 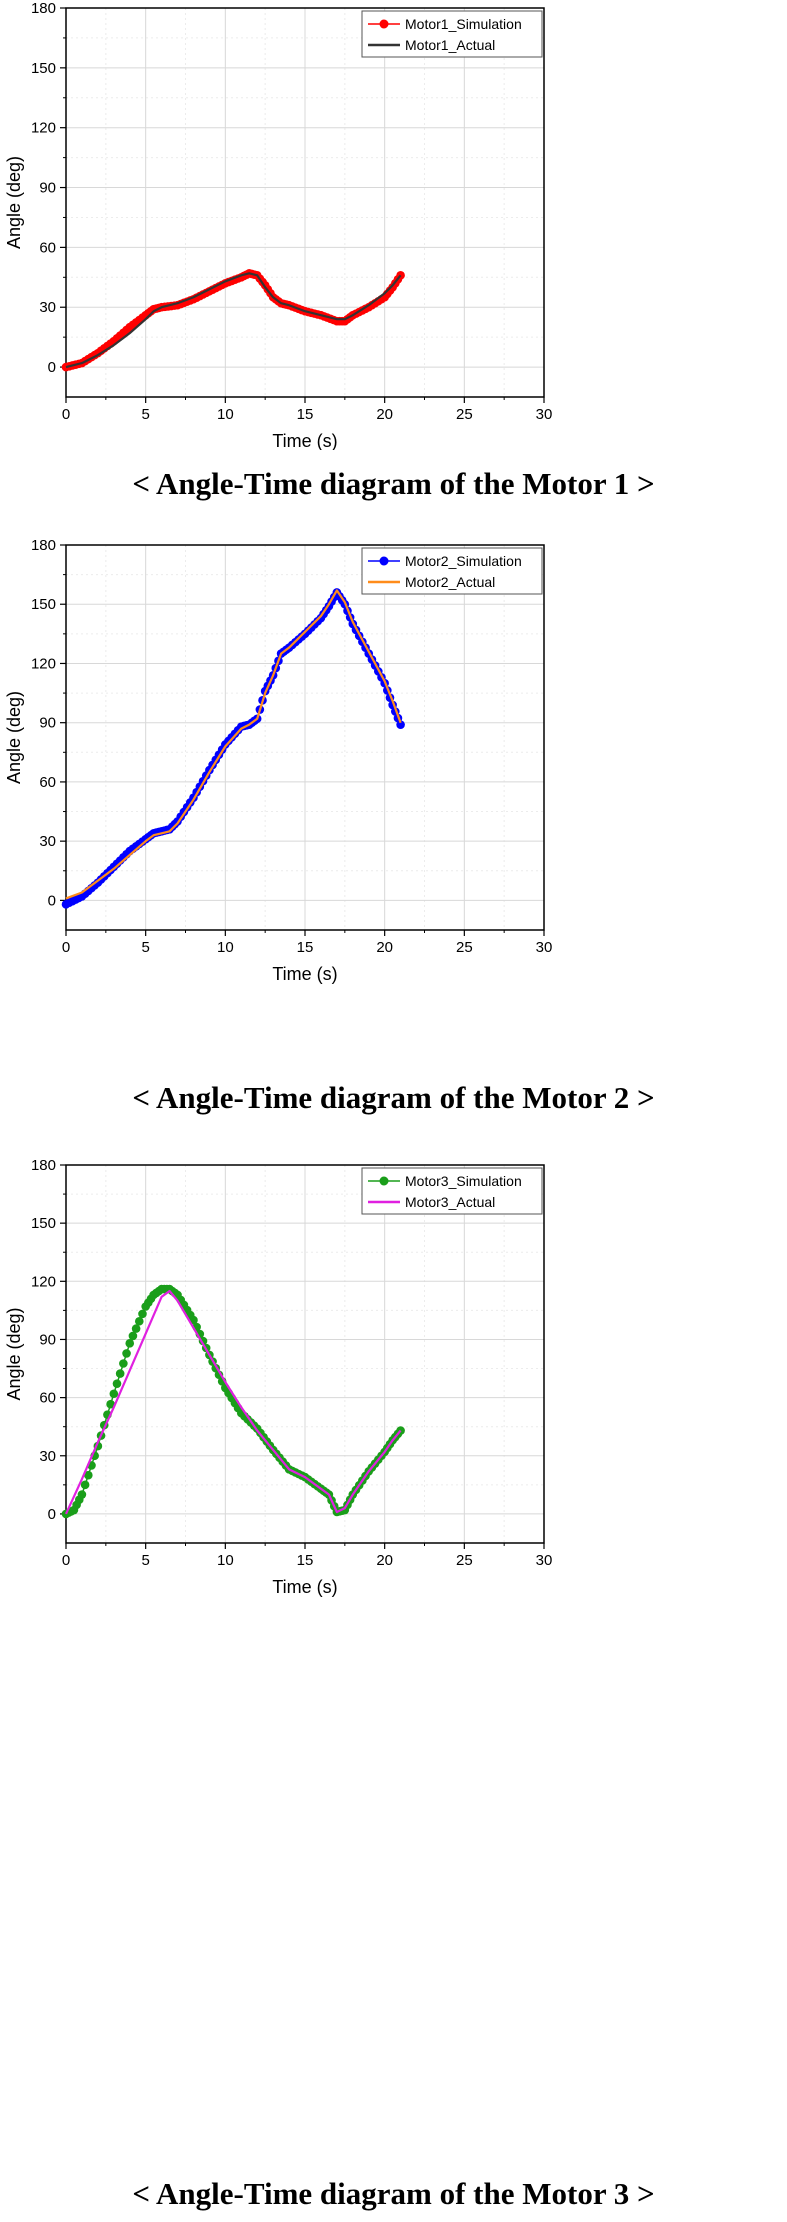 I want to click on legend-label: Motor1_Simulation, so click(x=463, y=24).